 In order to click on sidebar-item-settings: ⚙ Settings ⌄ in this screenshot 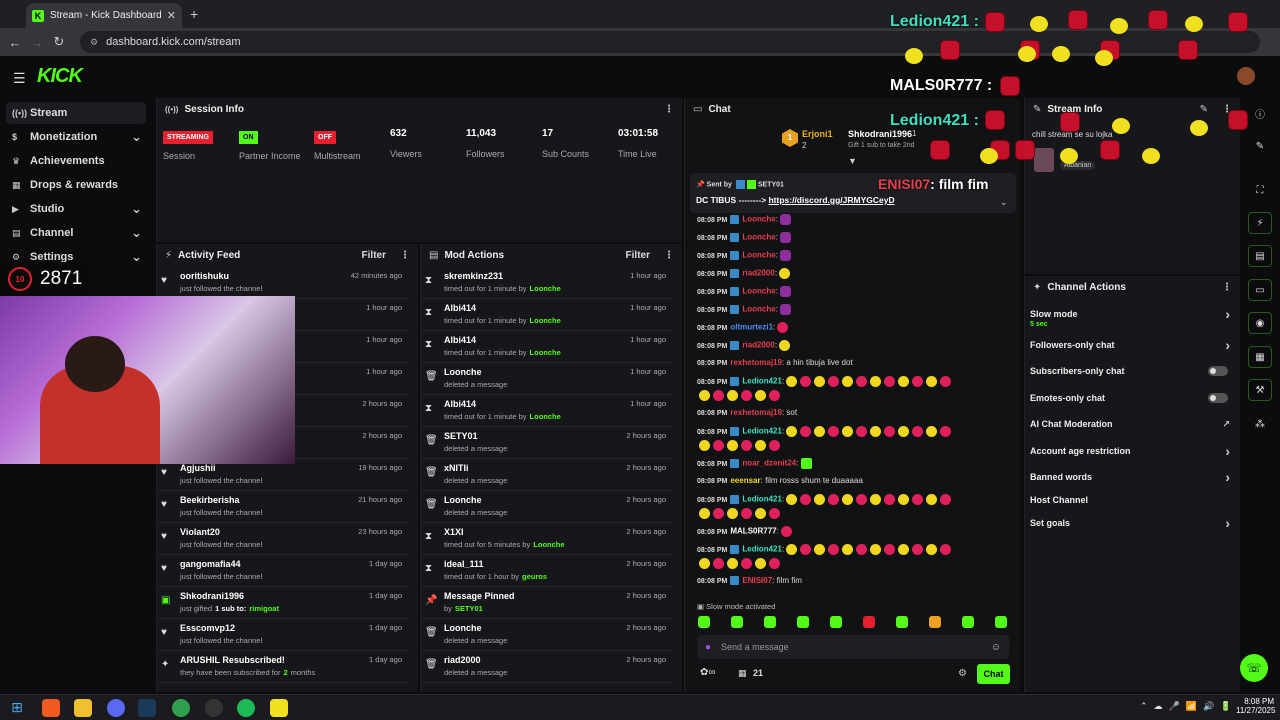, I will do `click(76, 257)`.